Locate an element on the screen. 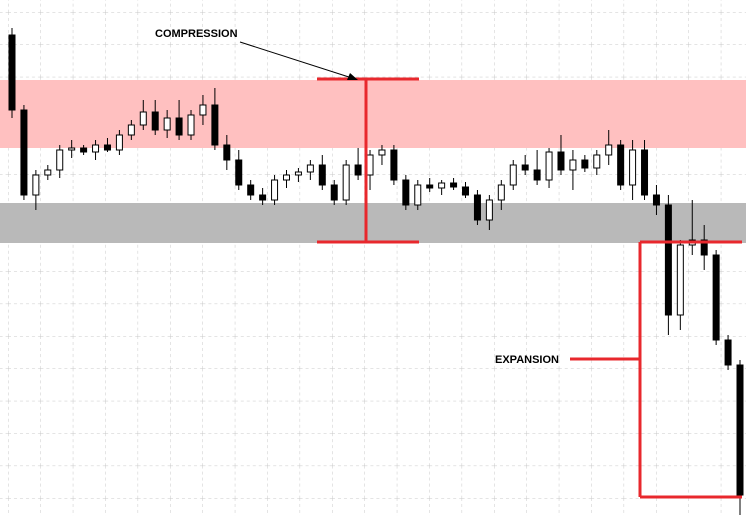  annotation: EXPANSION is located at coordinates (527, 360).